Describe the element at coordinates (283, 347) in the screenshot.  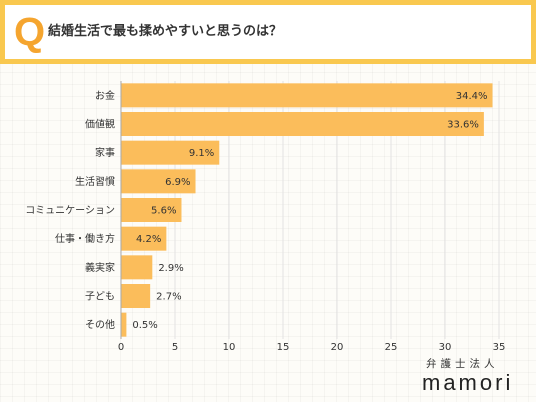
I see `x-tick-label: 15` at that location.